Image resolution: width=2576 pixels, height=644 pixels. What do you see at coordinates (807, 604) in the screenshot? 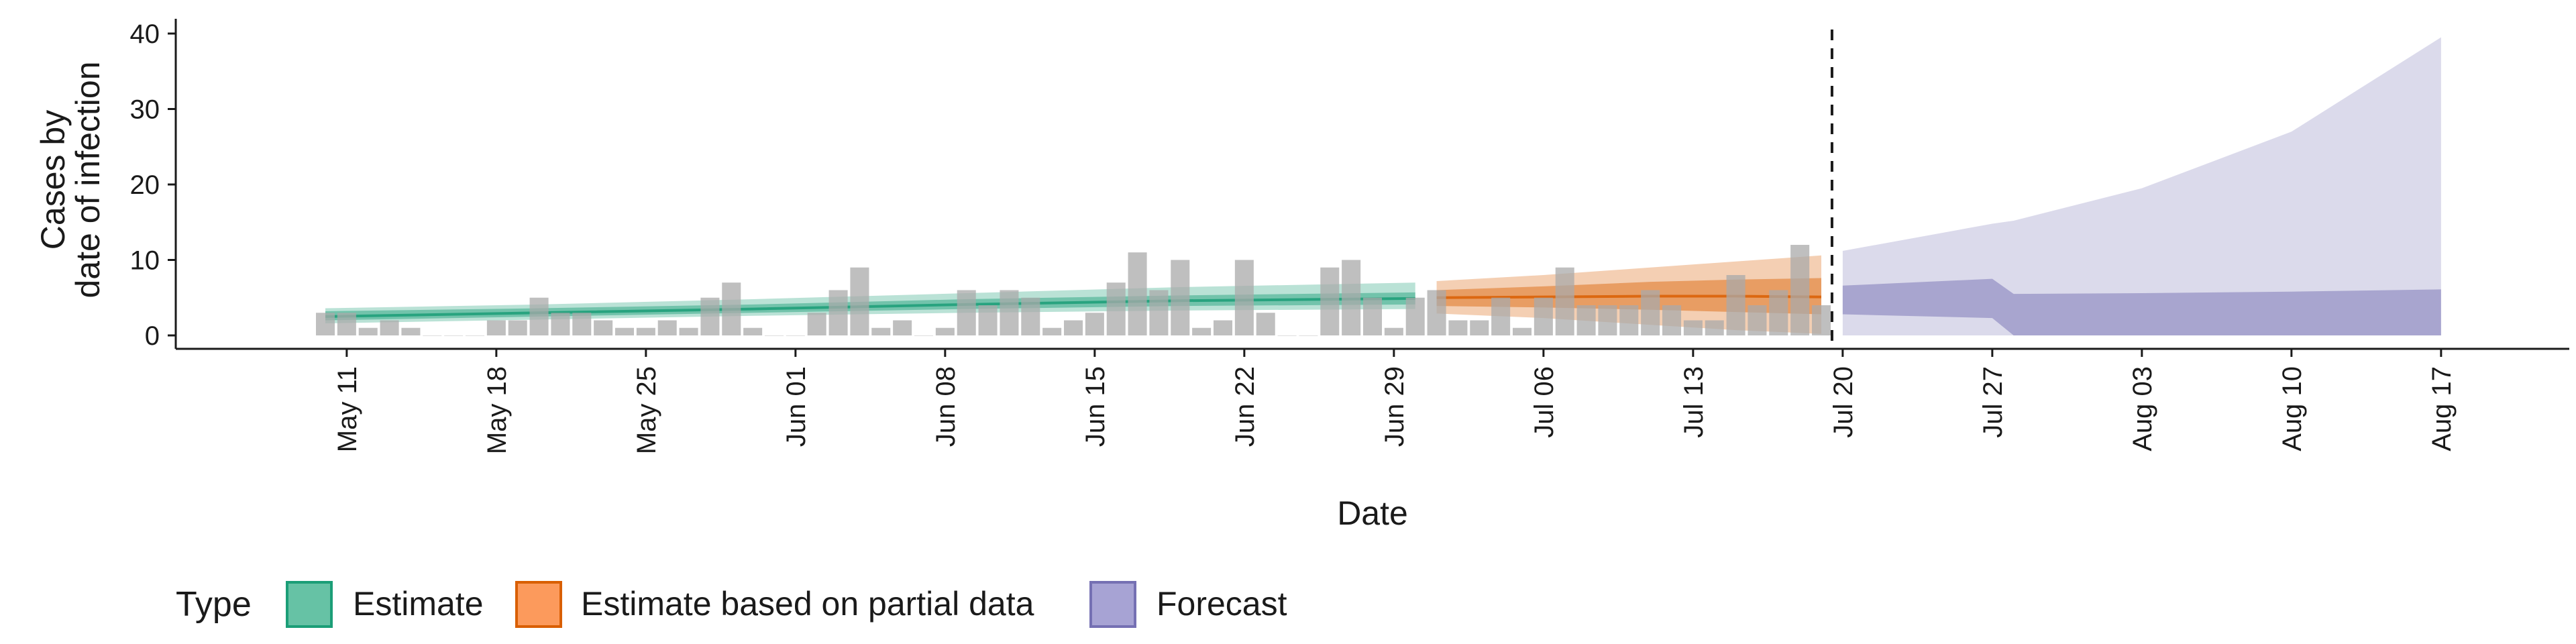
I see `legend-label-1: Estimate based on partial data` at bounding box center [807, 604].